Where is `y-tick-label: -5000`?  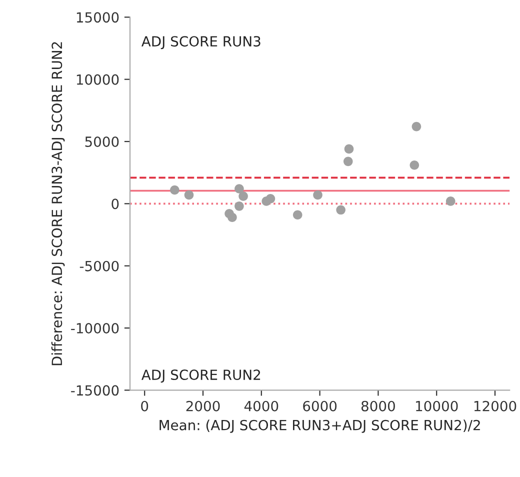
y-tick-label: -5000 is located at coordinates (99, 266).